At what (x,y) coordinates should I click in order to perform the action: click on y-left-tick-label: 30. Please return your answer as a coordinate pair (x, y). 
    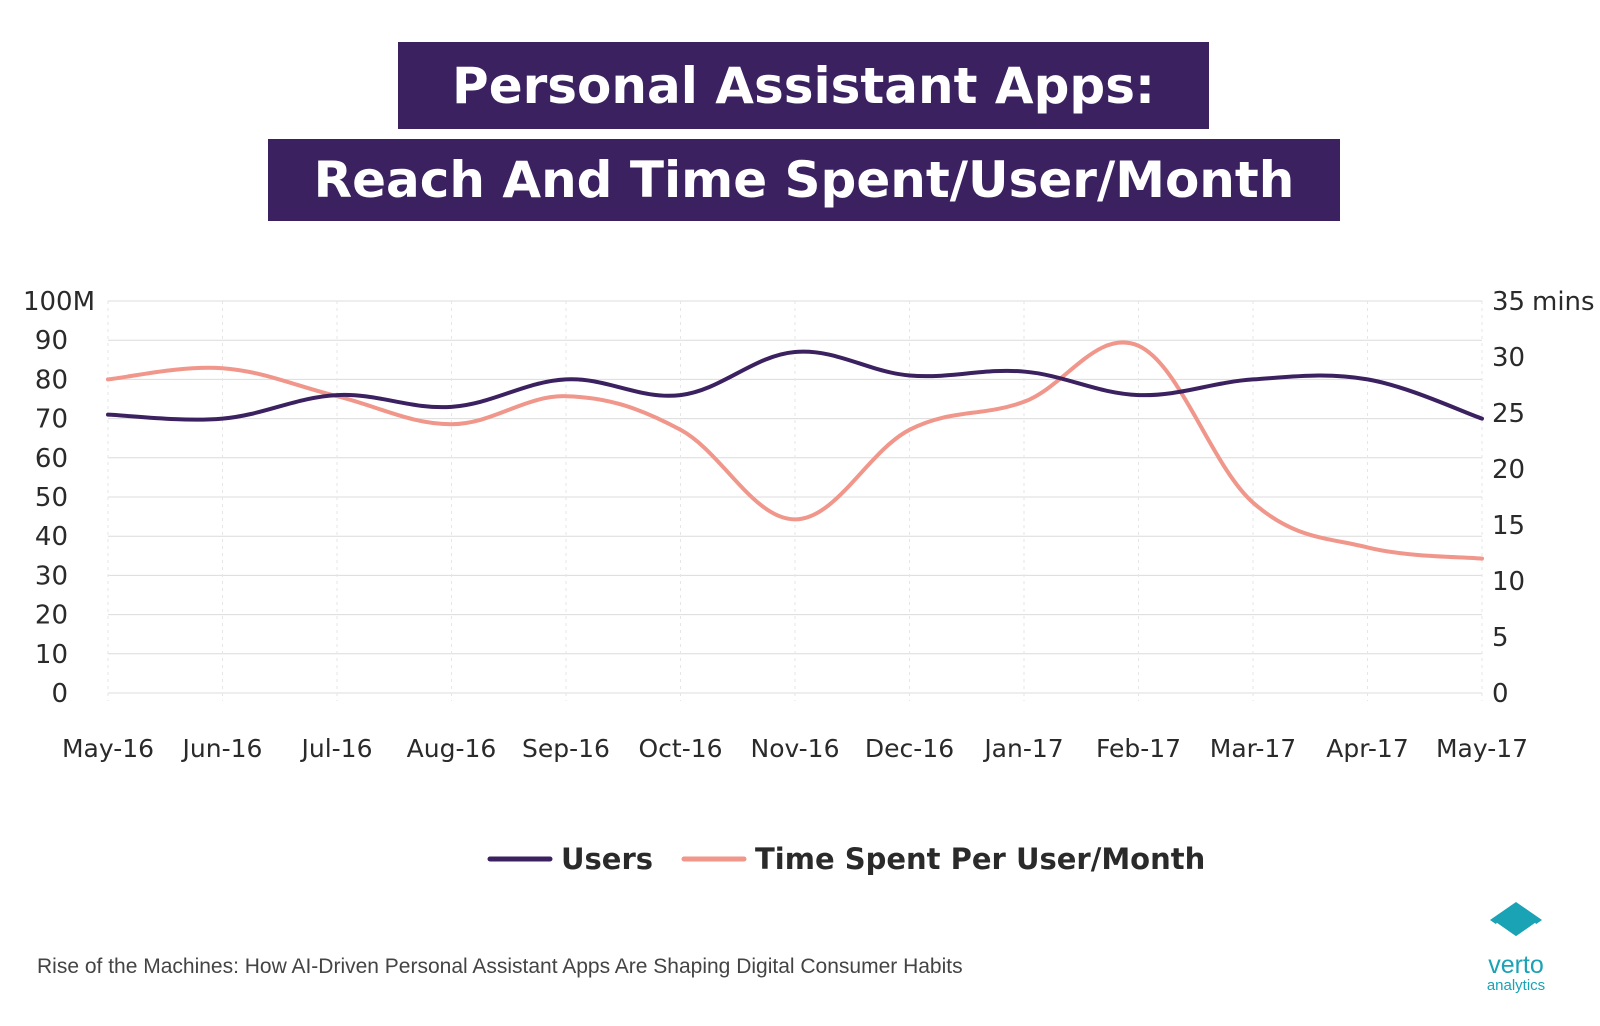
    Looking at the image, I should click on (51, 576).